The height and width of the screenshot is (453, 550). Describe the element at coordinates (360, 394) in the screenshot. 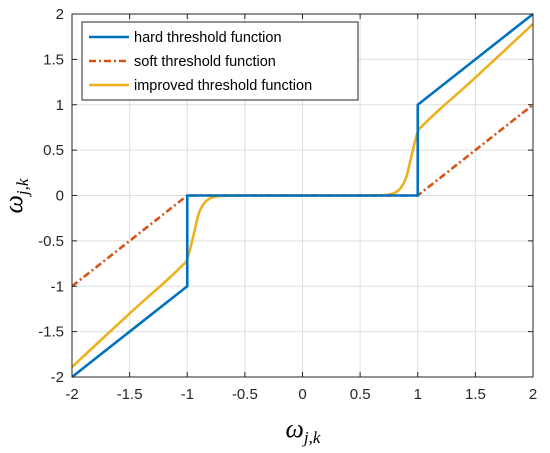

I see `x-tick-label: 0.5` at that location.